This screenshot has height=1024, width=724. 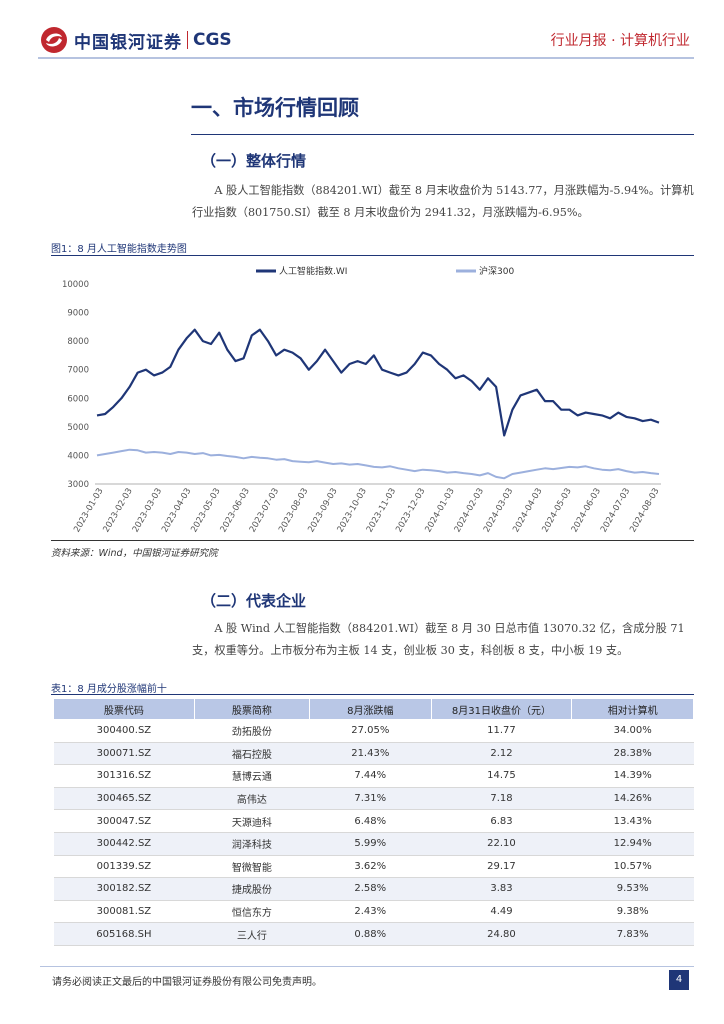 I want to click on cell-code: 001339.SZ, so click(x=124, y=867).